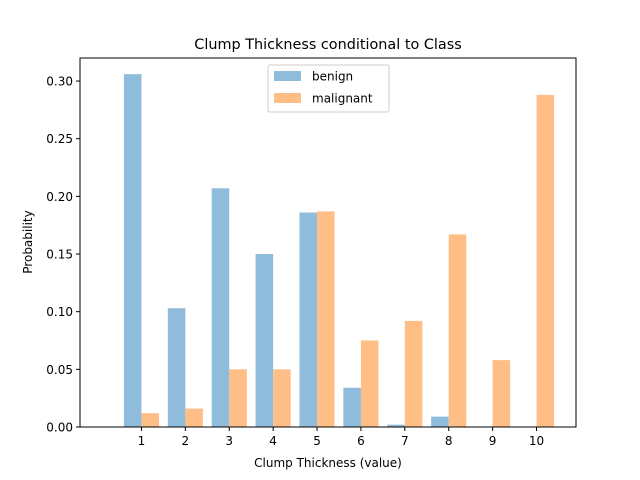 Image resolution: width=640 pixels, height=480 pixels. What do you see at coordinates (59, 82) in the screenshot?
I see `y-tick-label: 0.30` at bounding box center [59, 82].